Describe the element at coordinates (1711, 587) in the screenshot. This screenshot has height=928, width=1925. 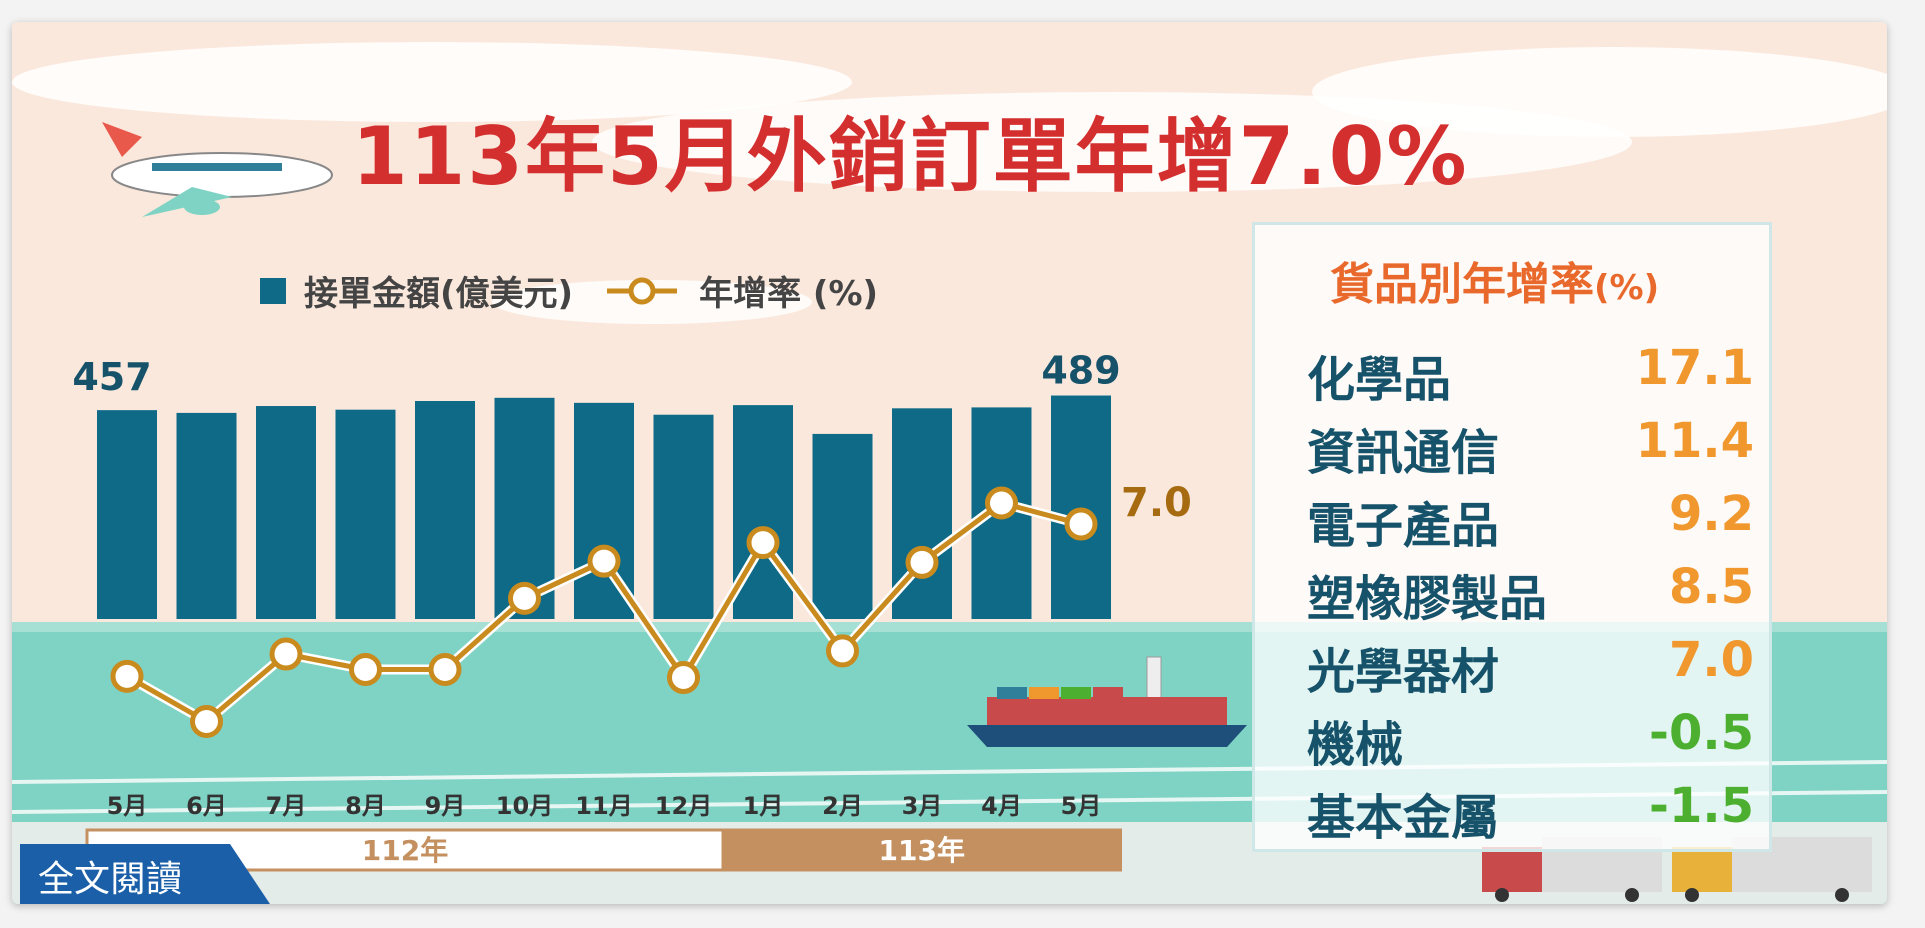
I see `category-growth-value: 8.5` at that location.